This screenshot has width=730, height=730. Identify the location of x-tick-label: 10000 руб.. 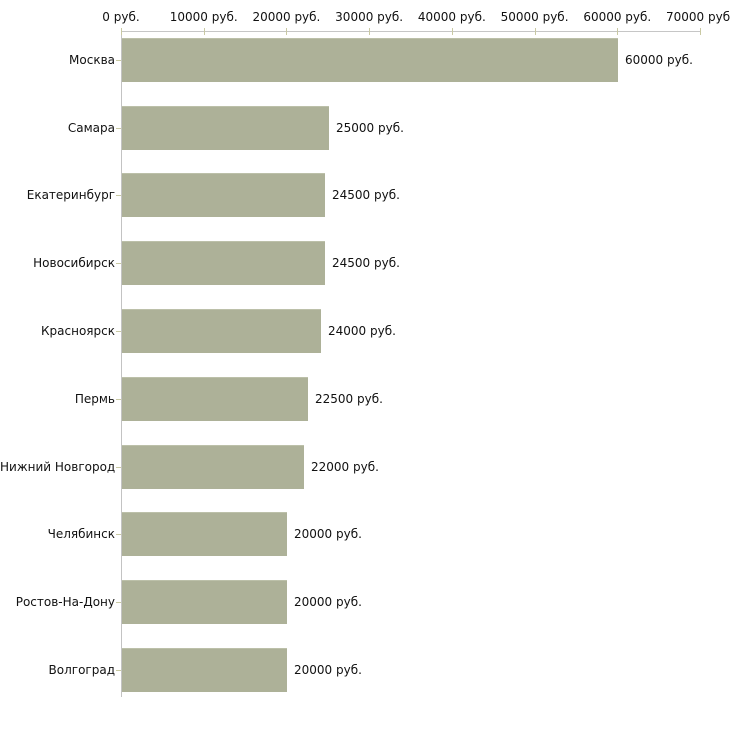
(203, 17).